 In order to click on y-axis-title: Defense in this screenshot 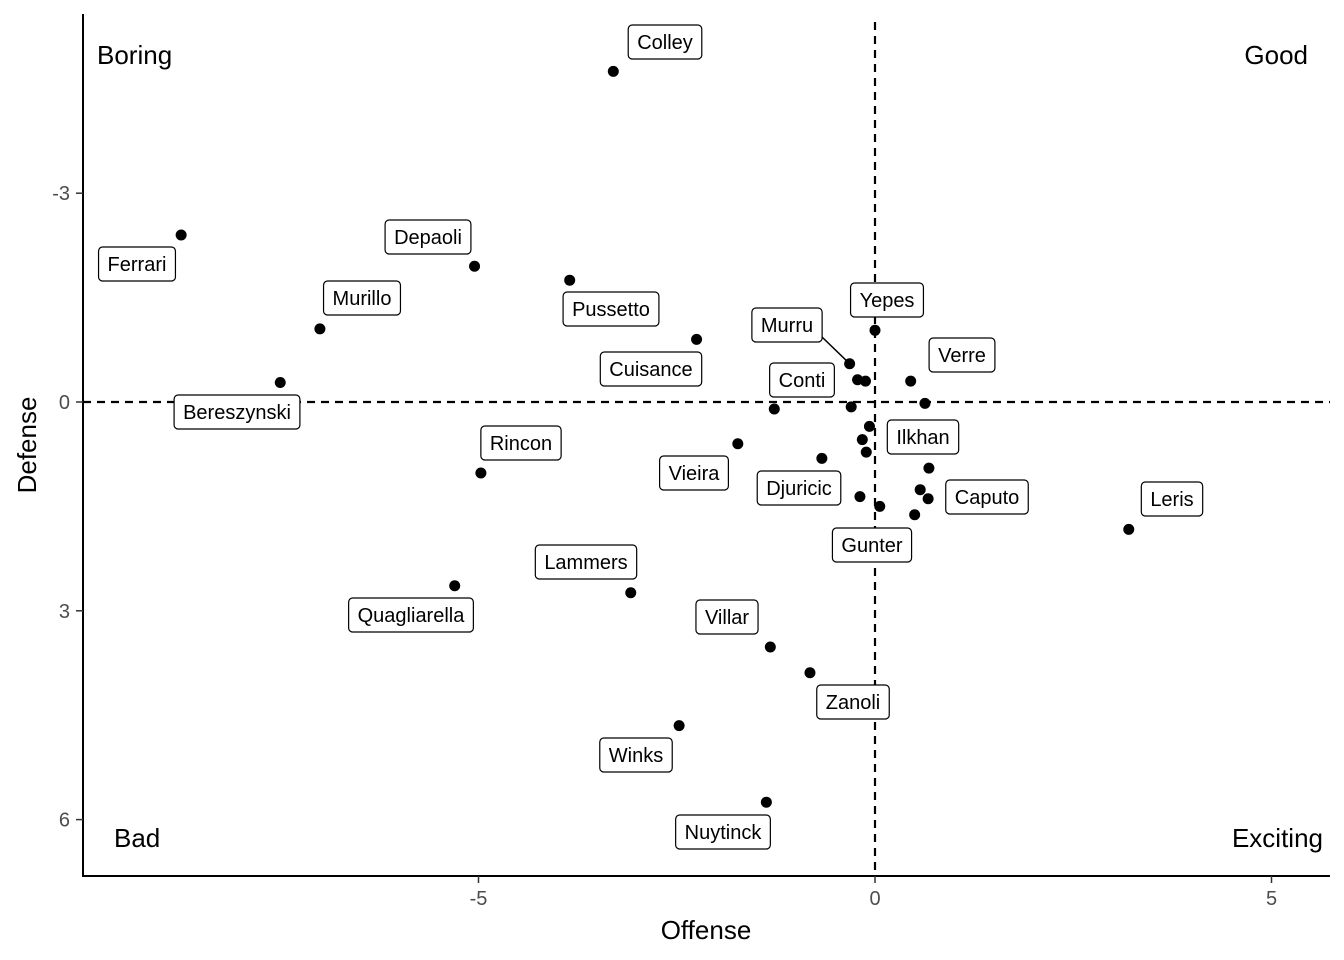, I will do `click(27, 445)`.